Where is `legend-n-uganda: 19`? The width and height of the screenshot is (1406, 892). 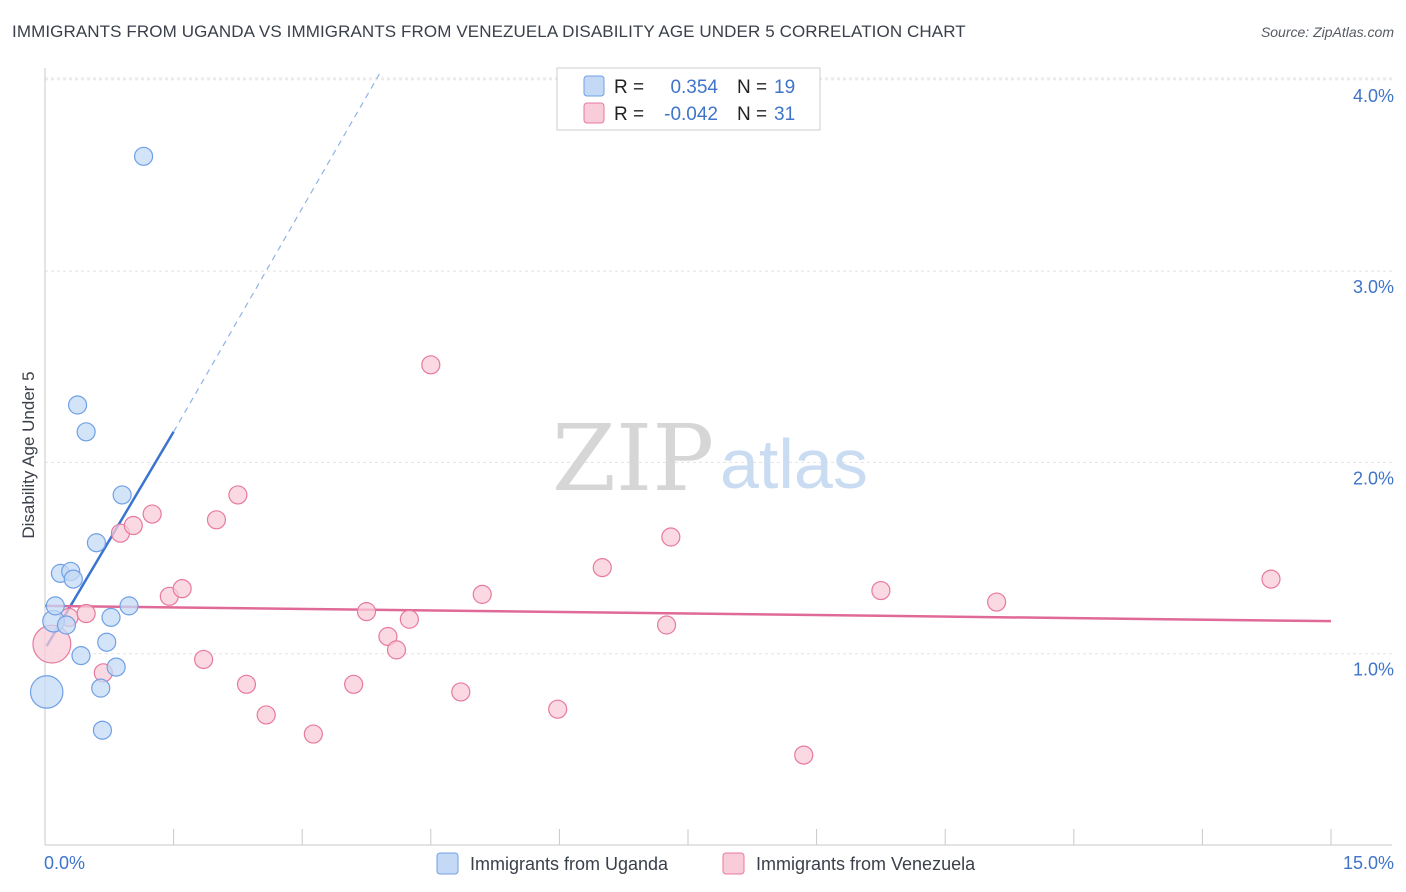
legend-n-uganda: 19 is located at coordinates (784, 87).